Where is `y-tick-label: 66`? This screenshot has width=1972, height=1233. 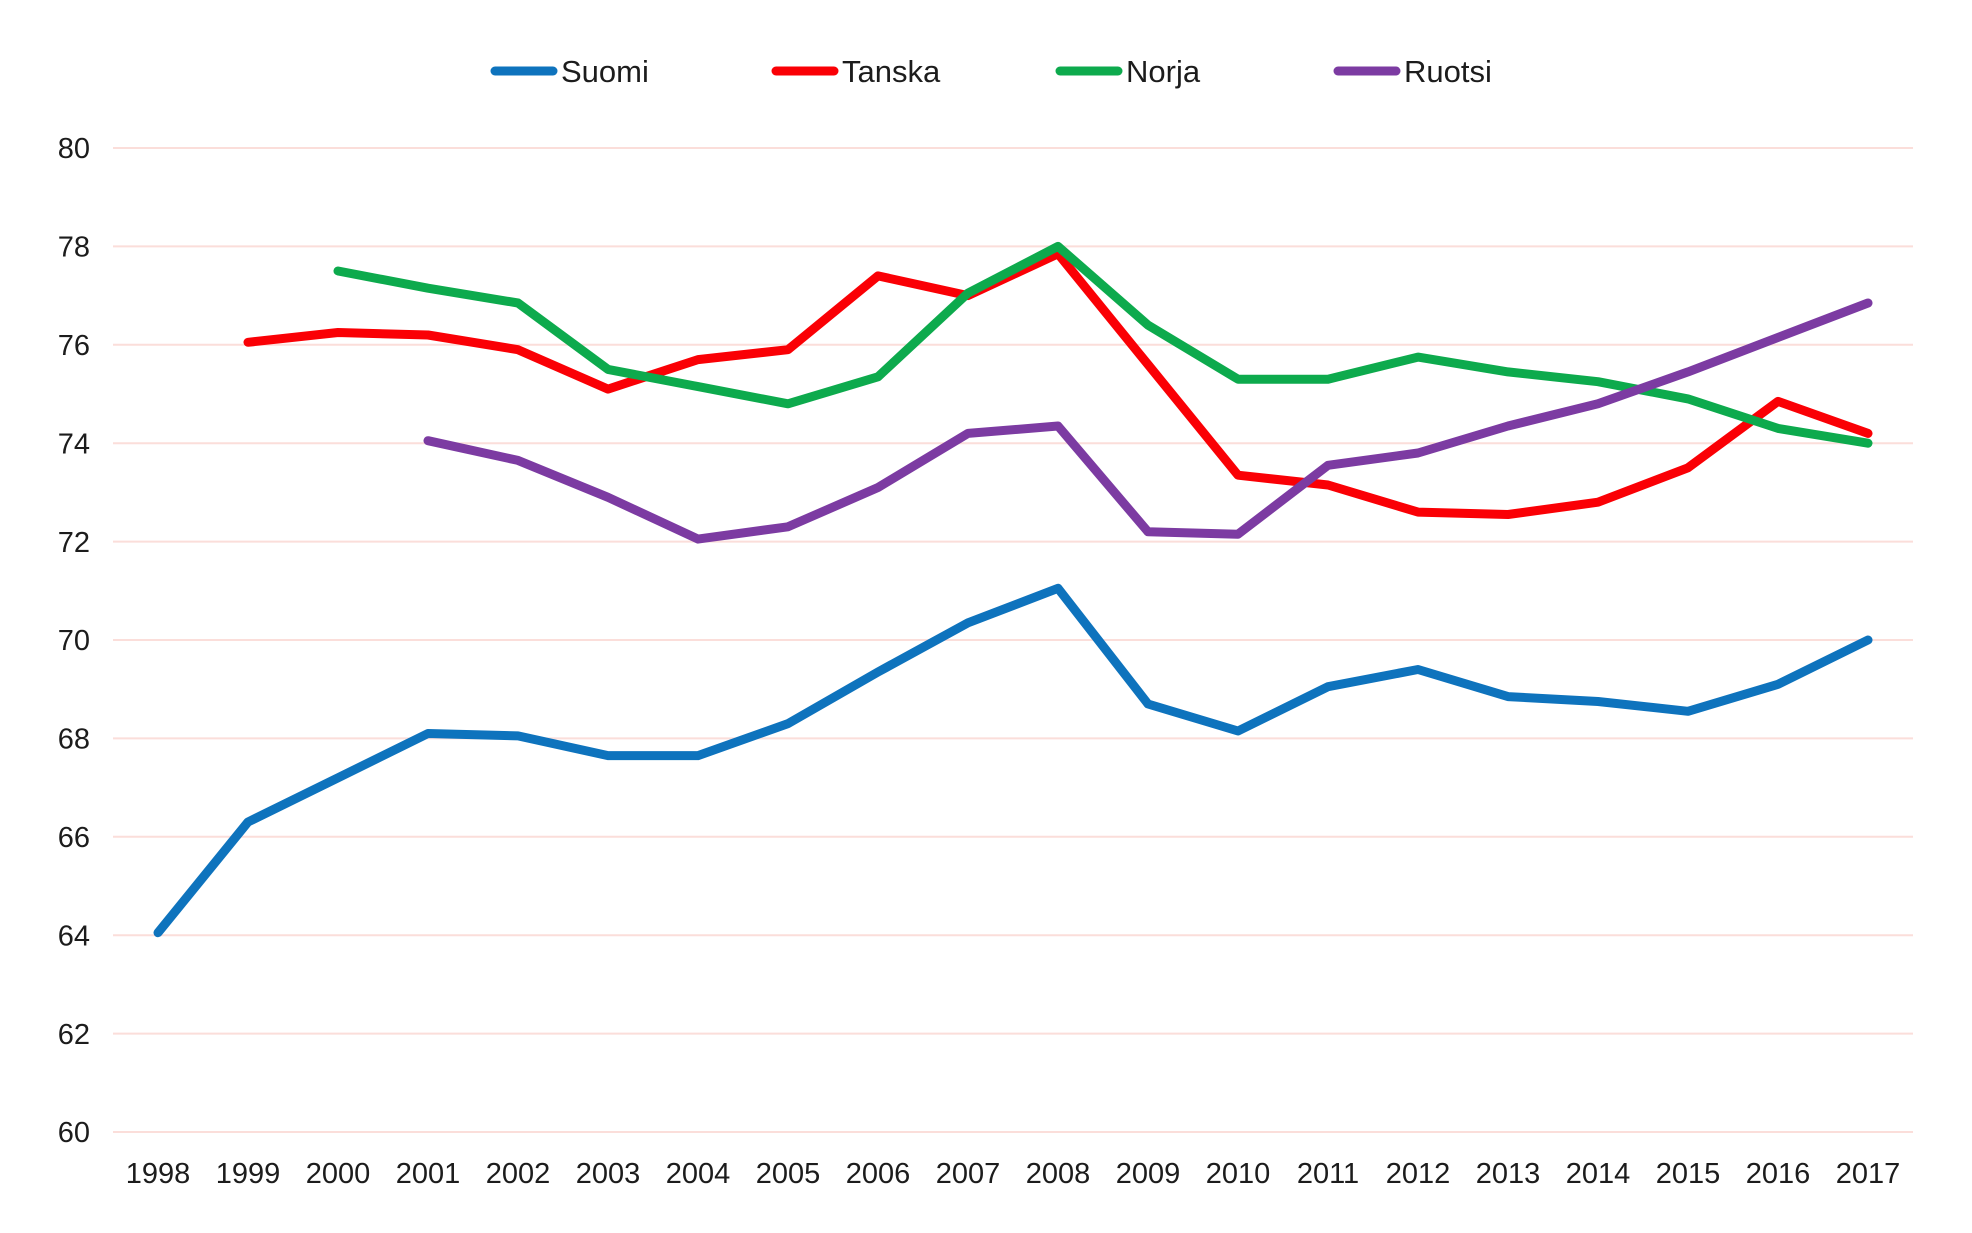 y-tick-label: 66 is located at coordinates (74, 838).